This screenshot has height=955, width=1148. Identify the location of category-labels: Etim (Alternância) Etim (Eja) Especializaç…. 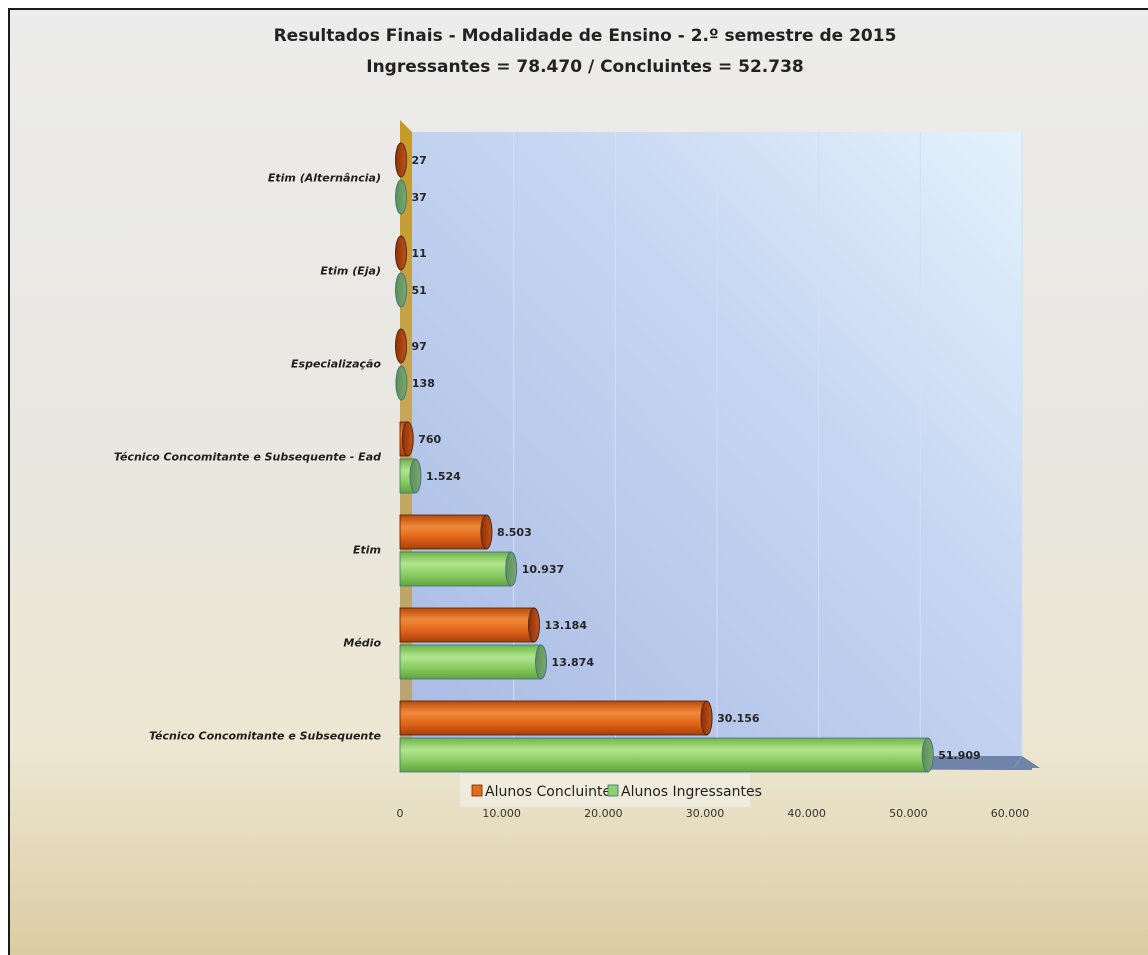
(248, 457).